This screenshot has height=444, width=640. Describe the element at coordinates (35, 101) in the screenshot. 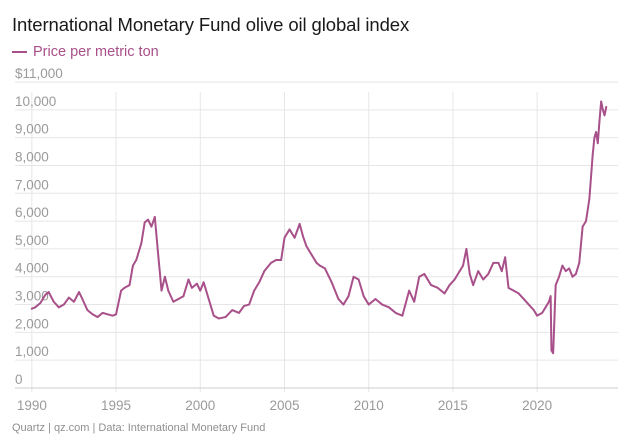

I see `y-tick-label: 10,000` at that location.